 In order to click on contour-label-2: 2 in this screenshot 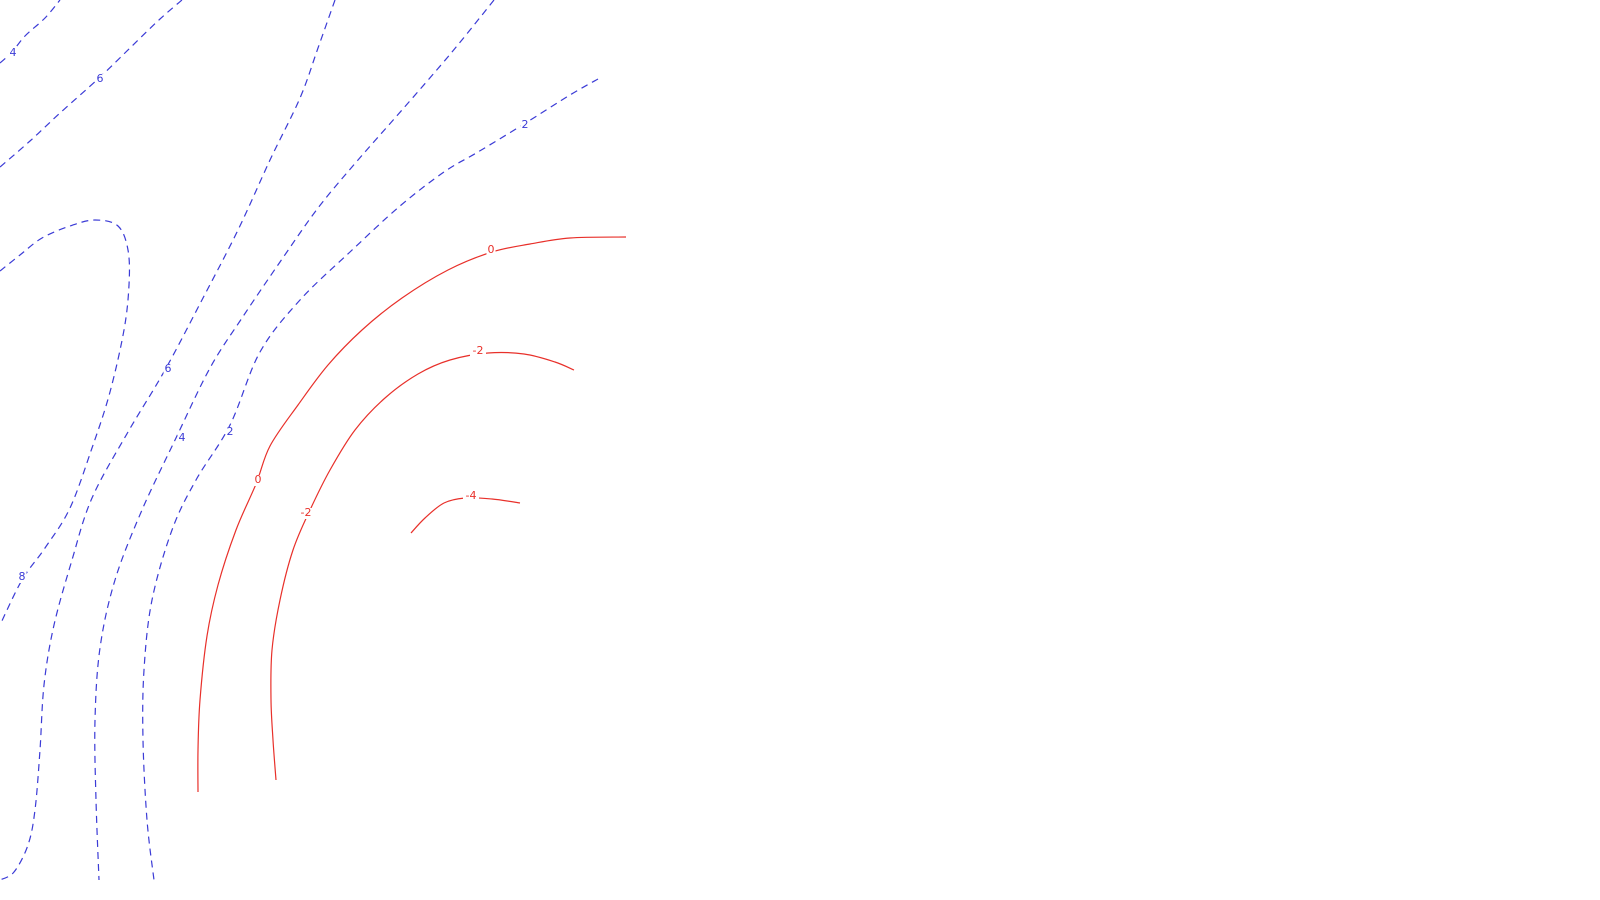, I will do `click(525, 124)`.